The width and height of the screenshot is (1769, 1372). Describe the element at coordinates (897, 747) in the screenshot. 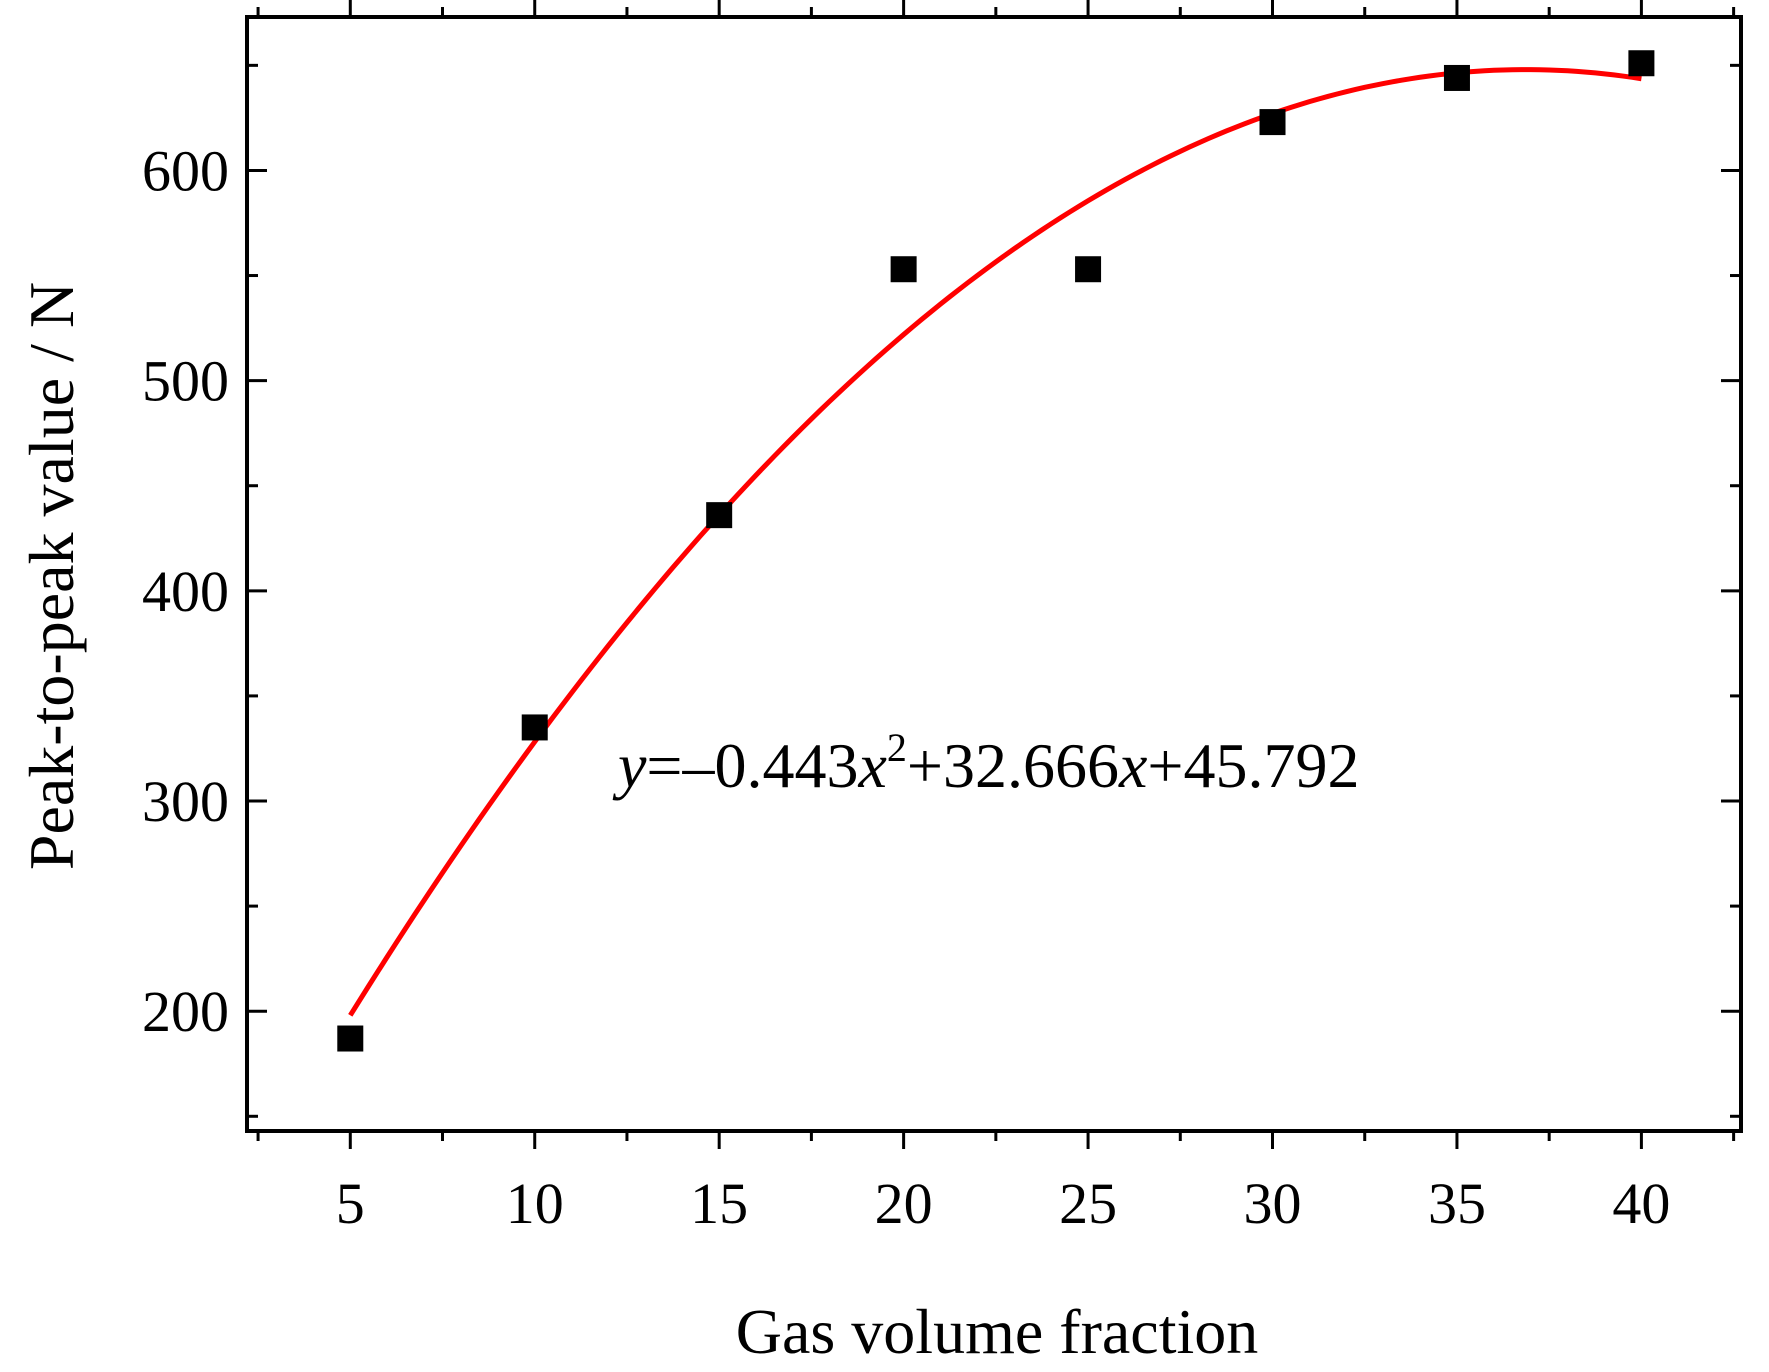

I see `equation-superscript: 2` at that location.